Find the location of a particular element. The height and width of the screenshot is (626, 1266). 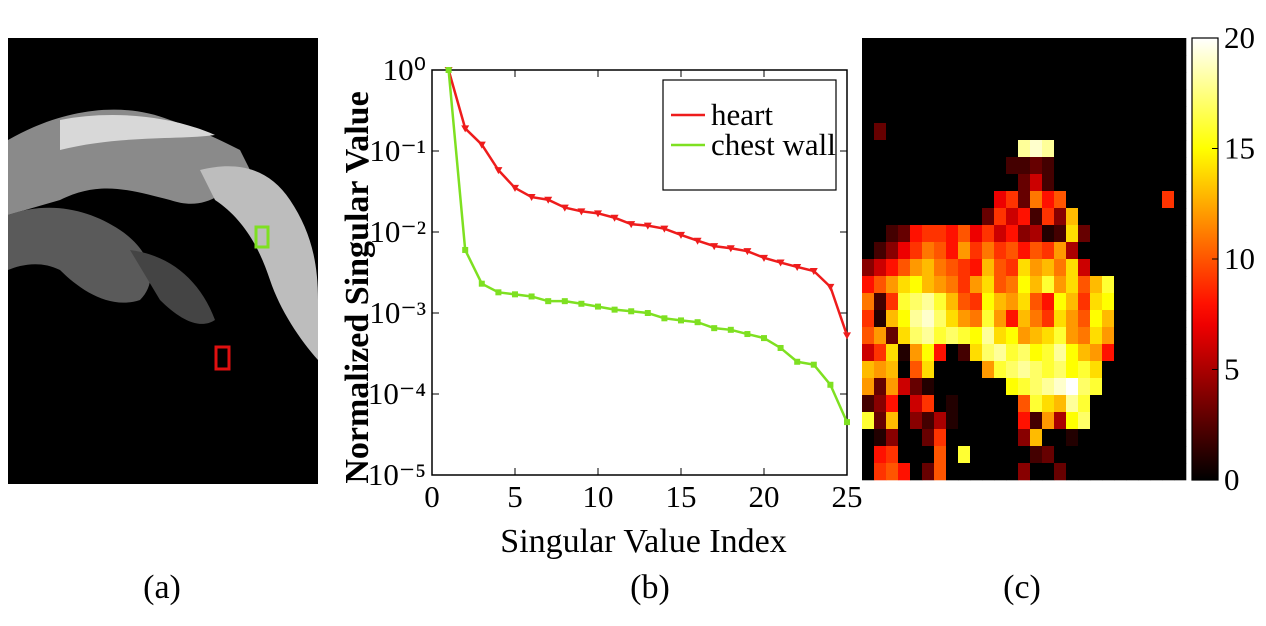

y-tick-label: 10⁻² is located at coordinates (397, 231).